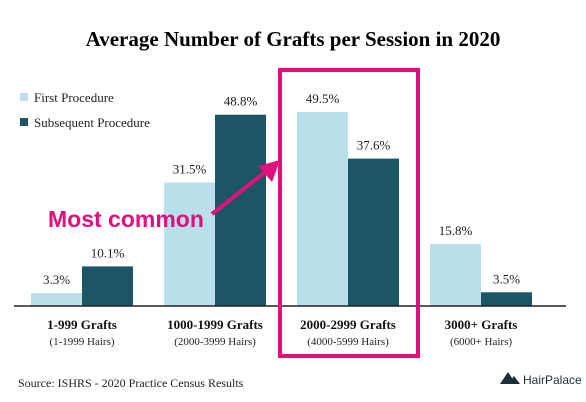 This screenshot has height=402, width=586. Describe the element at coordinates (481, 324) in the screenshot. I see `category-label-4: 3000+ Grafts` at that location.